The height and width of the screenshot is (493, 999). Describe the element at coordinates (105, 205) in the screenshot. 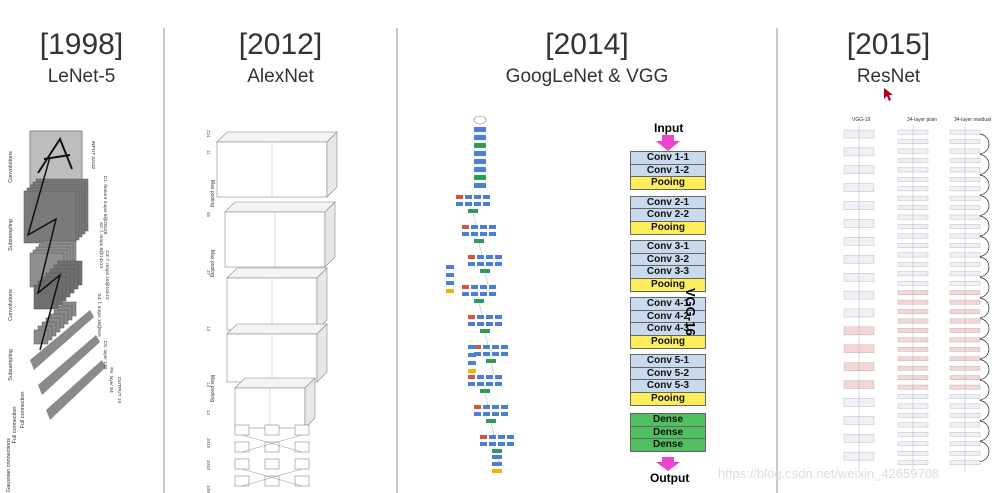

I see `lenet-map-label: C1: feature maps 6@28x28` at that location.